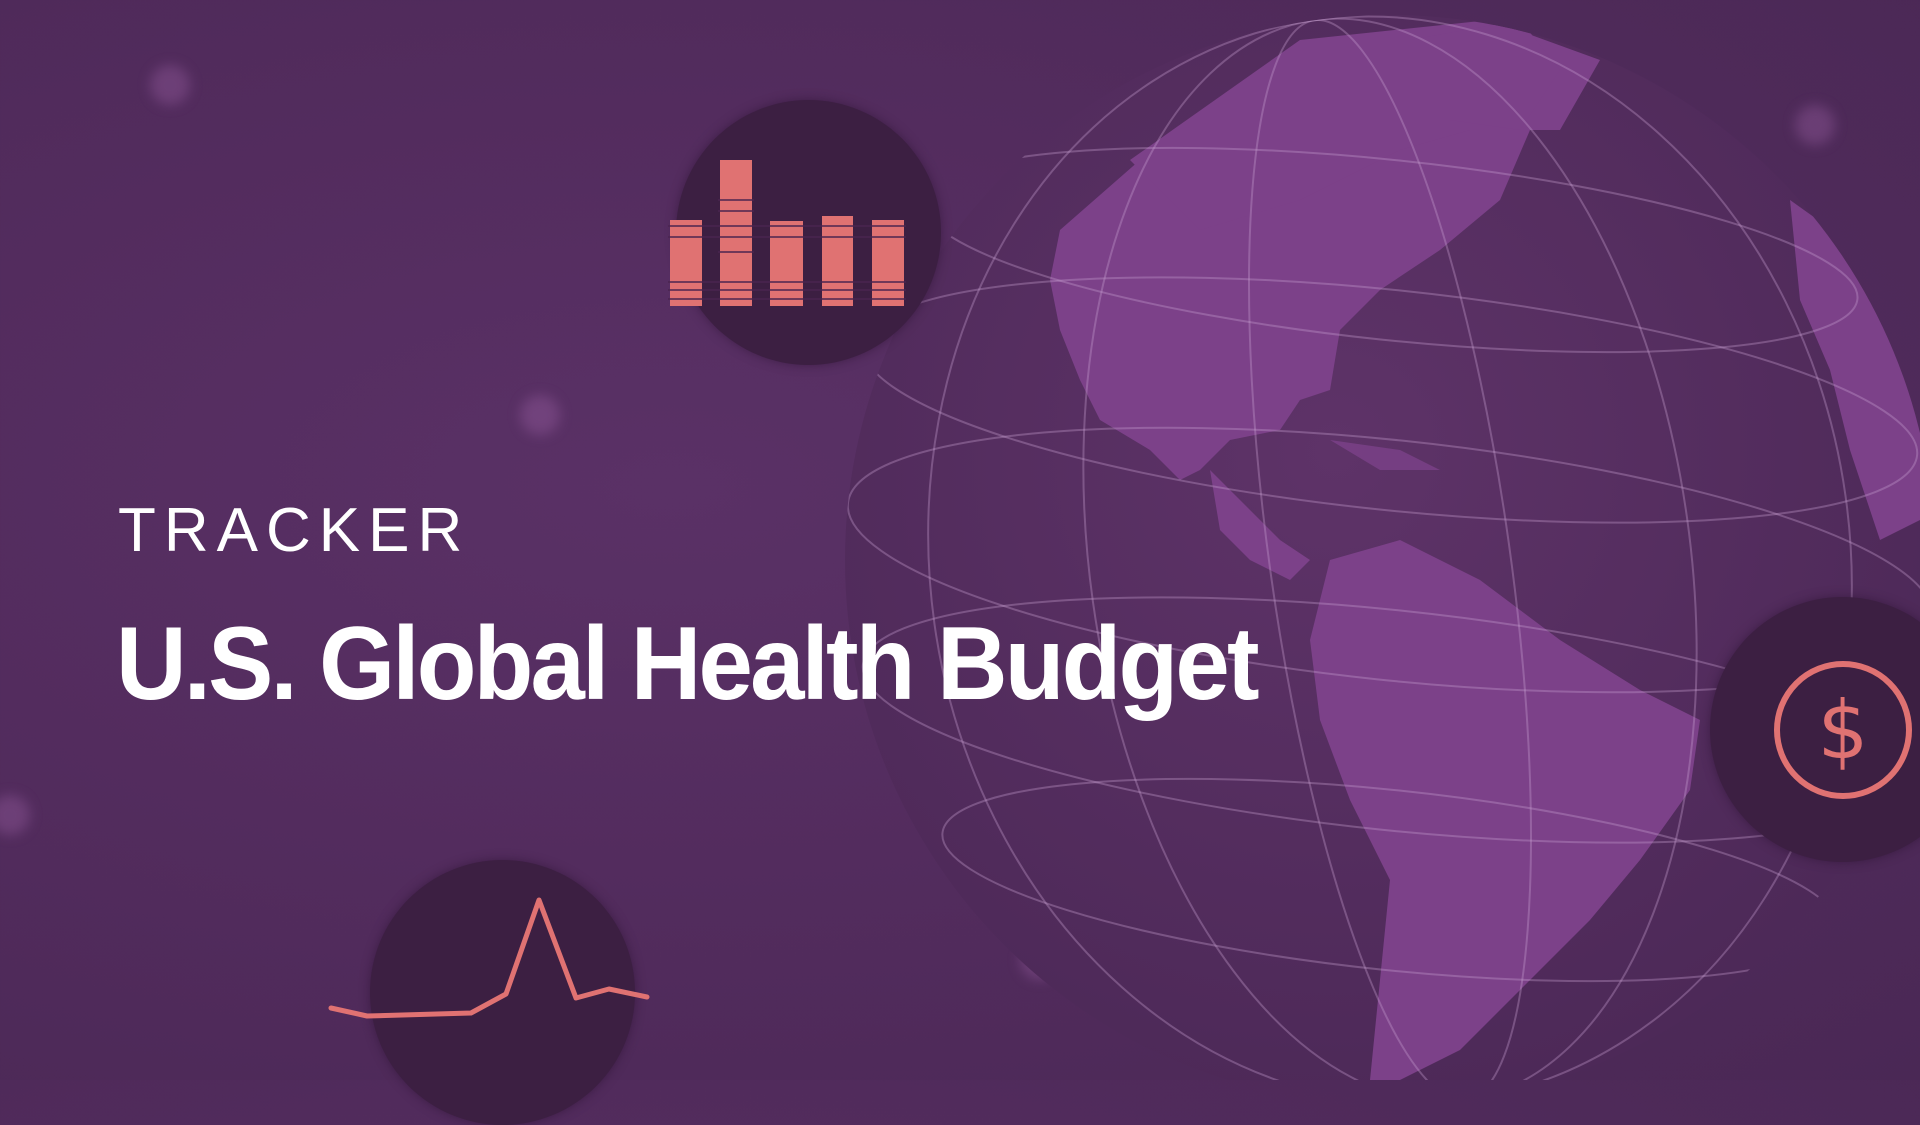 The height and width of the screenshot is (1125, 1920). I want to click on bar-chart-icon, so click(787, 233).